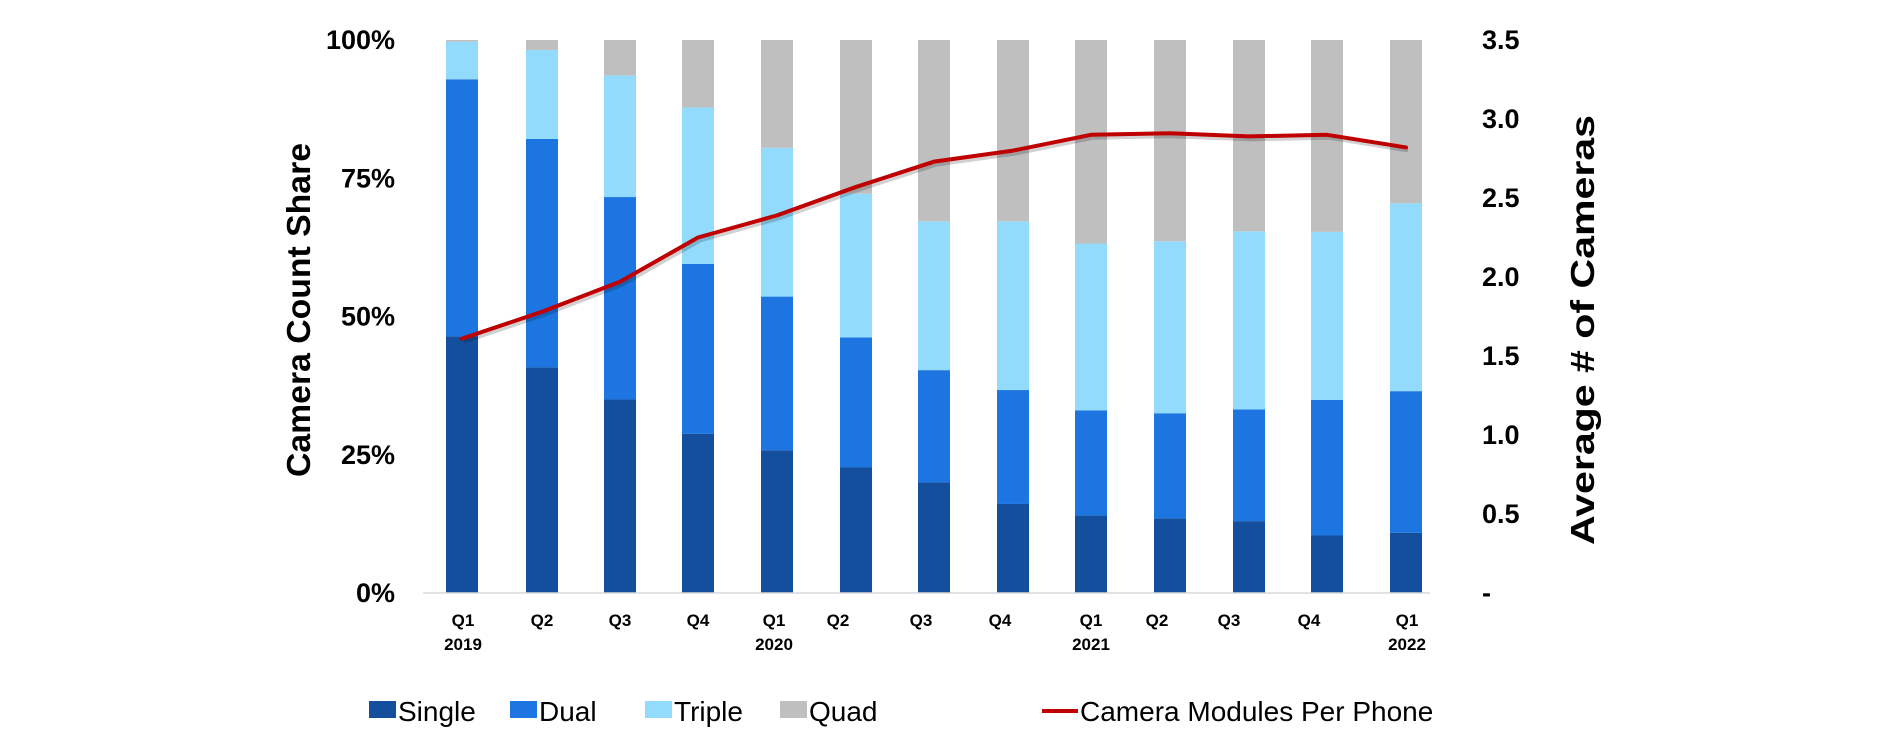 The width and height of the screenshot is (1884, 750). Describe the element at coordinates (1501, 356) in the screenshot. I see `right-tick-label: 1.5` at that location.